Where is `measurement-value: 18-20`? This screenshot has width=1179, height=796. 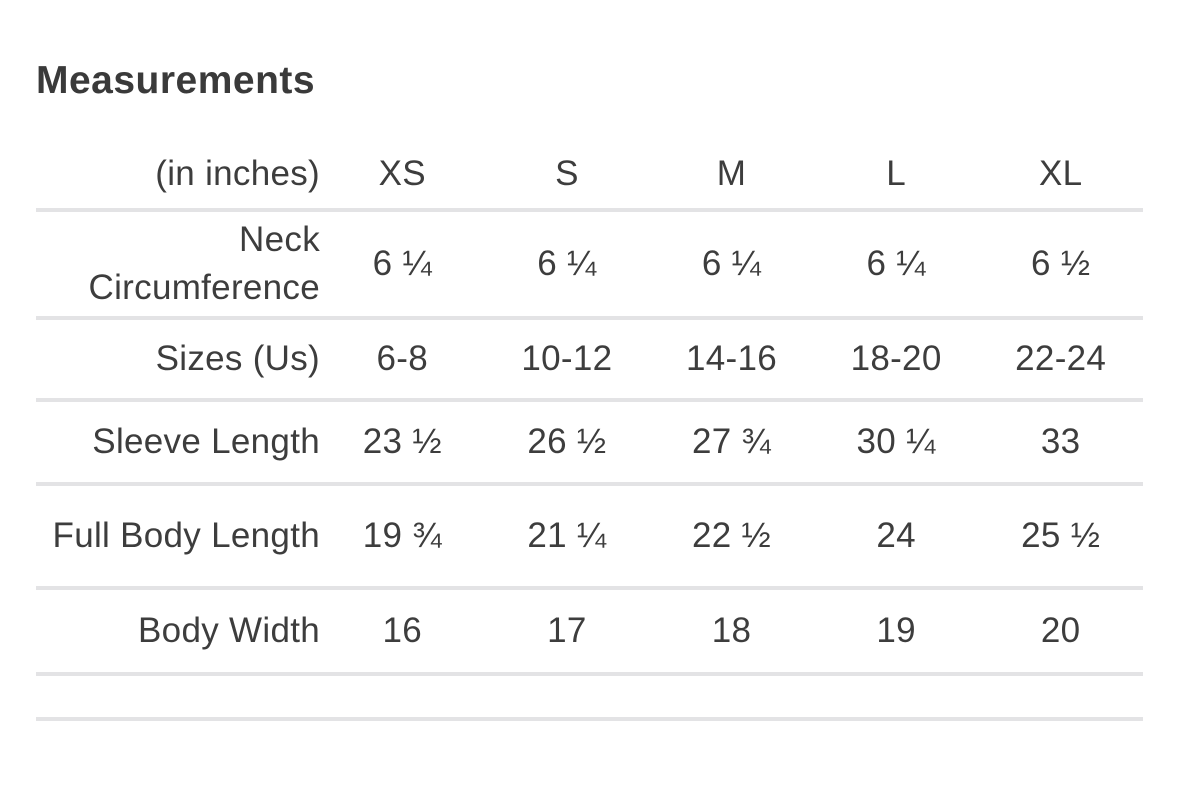
measurement-value: 18-20 is located at coordinates (896, 358).